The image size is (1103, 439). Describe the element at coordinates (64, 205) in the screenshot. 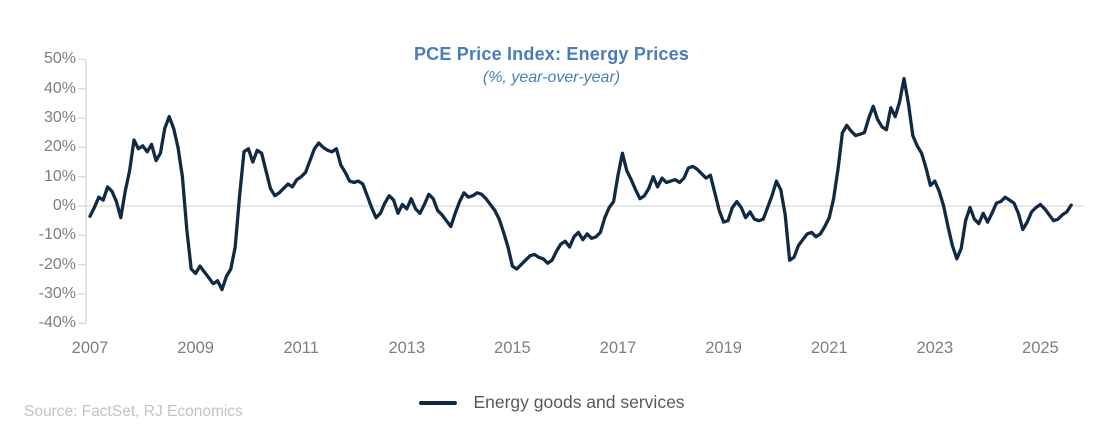

I see `y-axis-tick-label: 0%` at that location.